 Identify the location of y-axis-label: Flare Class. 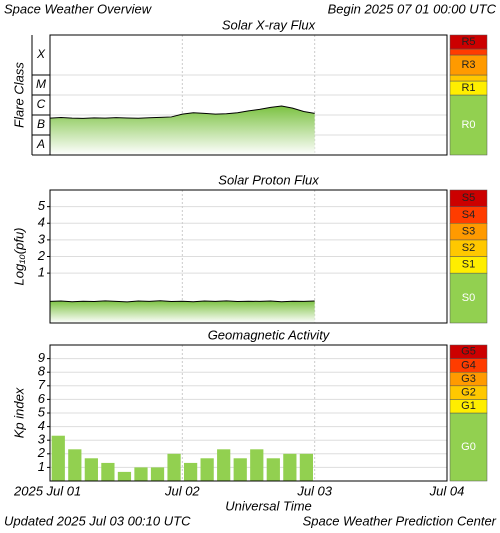
(18, 95).